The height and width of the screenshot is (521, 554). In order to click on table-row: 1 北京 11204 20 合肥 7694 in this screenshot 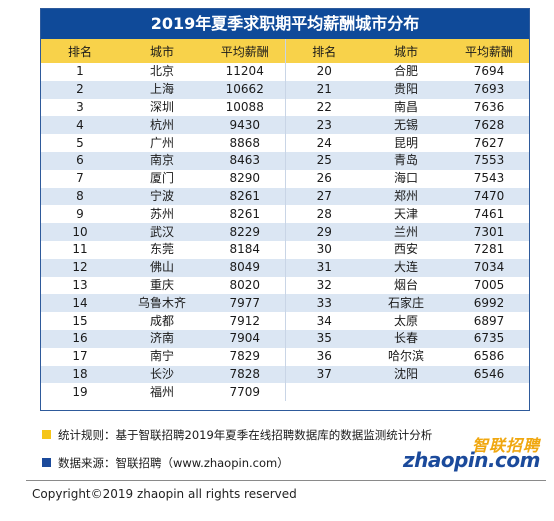, I will do `click(285, 72)`.